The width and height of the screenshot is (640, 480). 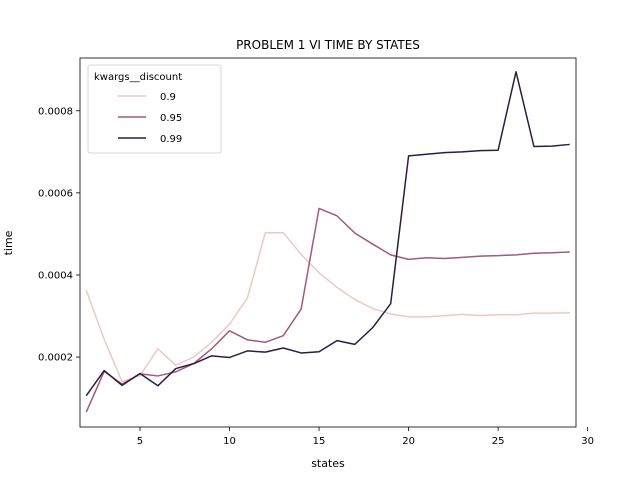 What do you see at coordinates (8, 242) in the screenshot?
I see `y-axis-label: time` at bounding box center [8, 242].